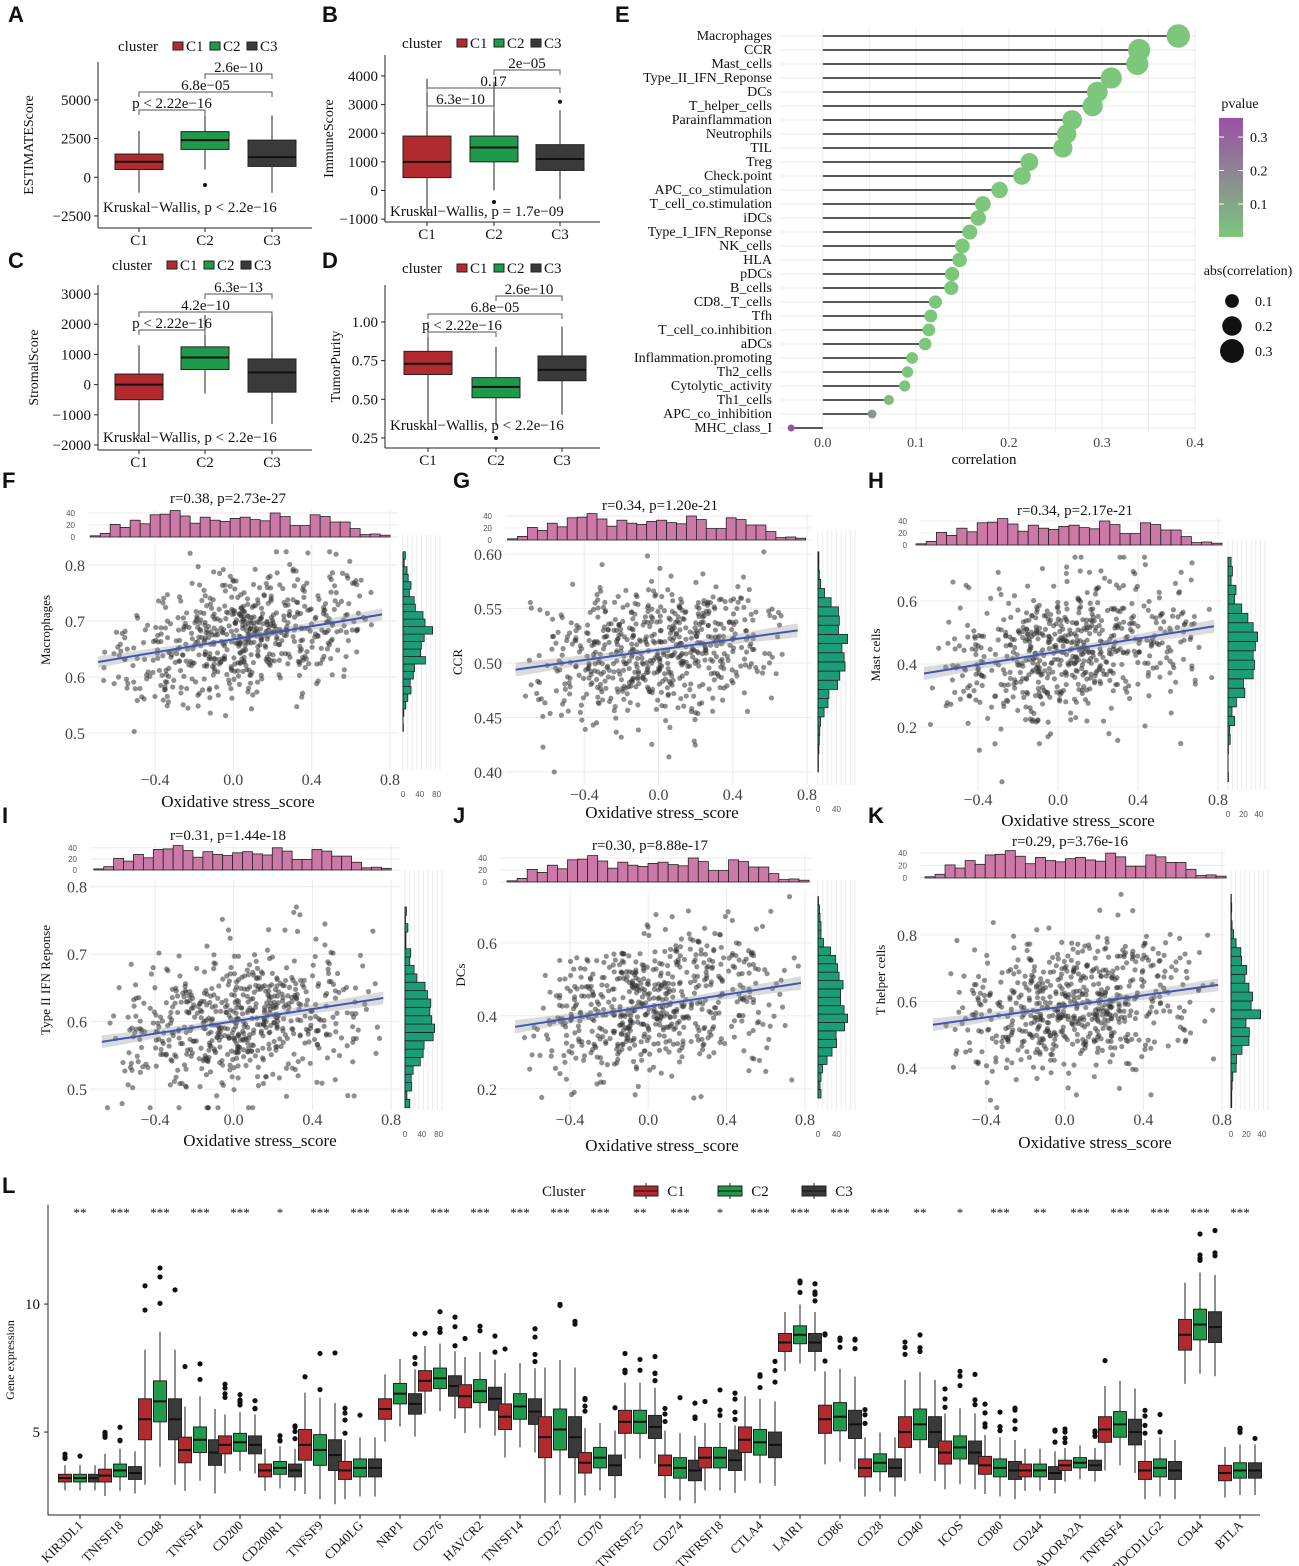 The image size is (1299, 1566). What do you see at coordinates (178, 46) in the screenshot?
I see `legend-key-C1` at bounding box center [178, 46].